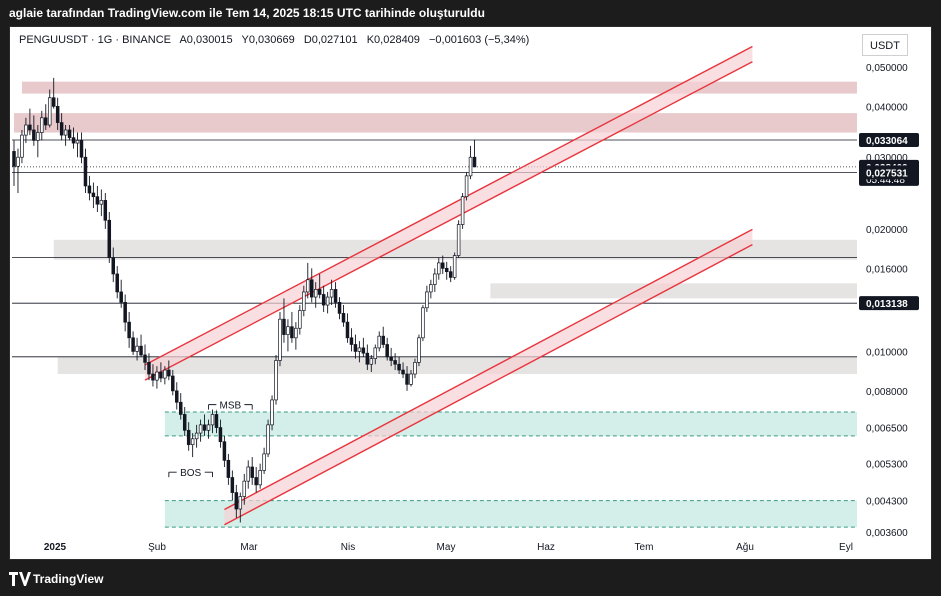 This screenshot has height=596, width=941. What do you see at coordinates (885, 45) in the screenshot?
I see `currency-button: USDT` at bounding box center [885, 45].